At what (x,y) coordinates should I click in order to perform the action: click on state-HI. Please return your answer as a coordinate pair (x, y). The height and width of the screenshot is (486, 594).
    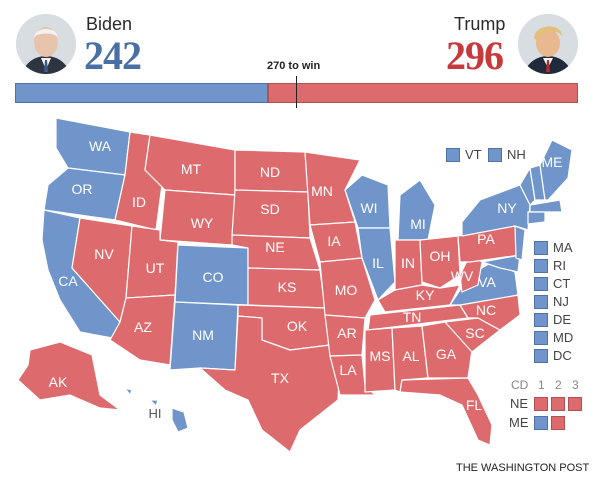
    Looking at the image, I should click on (156, 410).